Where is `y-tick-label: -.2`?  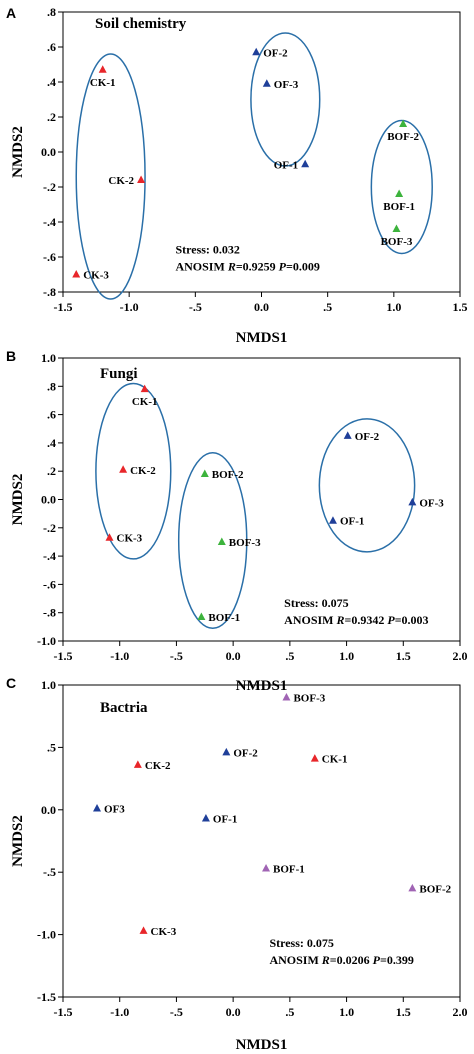 y-tick-label: -.2 is located at coordinates (49, 187).